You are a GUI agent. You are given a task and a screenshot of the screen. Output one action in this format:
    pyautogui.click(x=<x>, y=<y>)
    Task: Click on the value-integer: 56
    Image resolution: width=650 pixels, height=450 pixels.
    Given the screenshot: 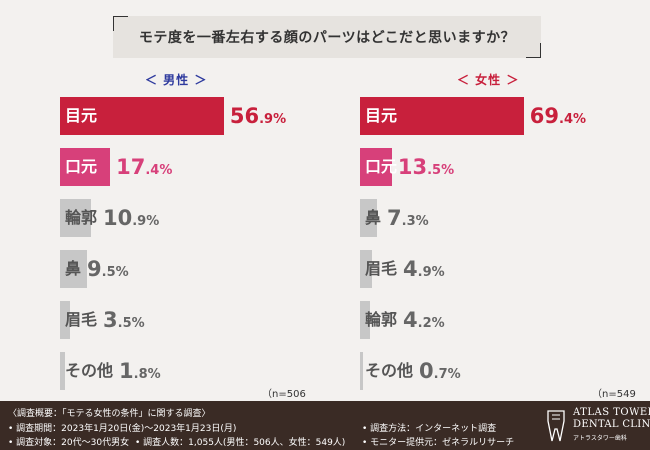 What is the action you would take?
    pyautogui.click(x=244, y=116)
    